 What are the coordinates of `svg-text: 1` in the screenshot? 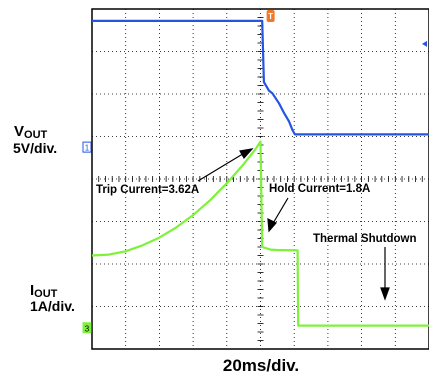 It's located at (87, 148).